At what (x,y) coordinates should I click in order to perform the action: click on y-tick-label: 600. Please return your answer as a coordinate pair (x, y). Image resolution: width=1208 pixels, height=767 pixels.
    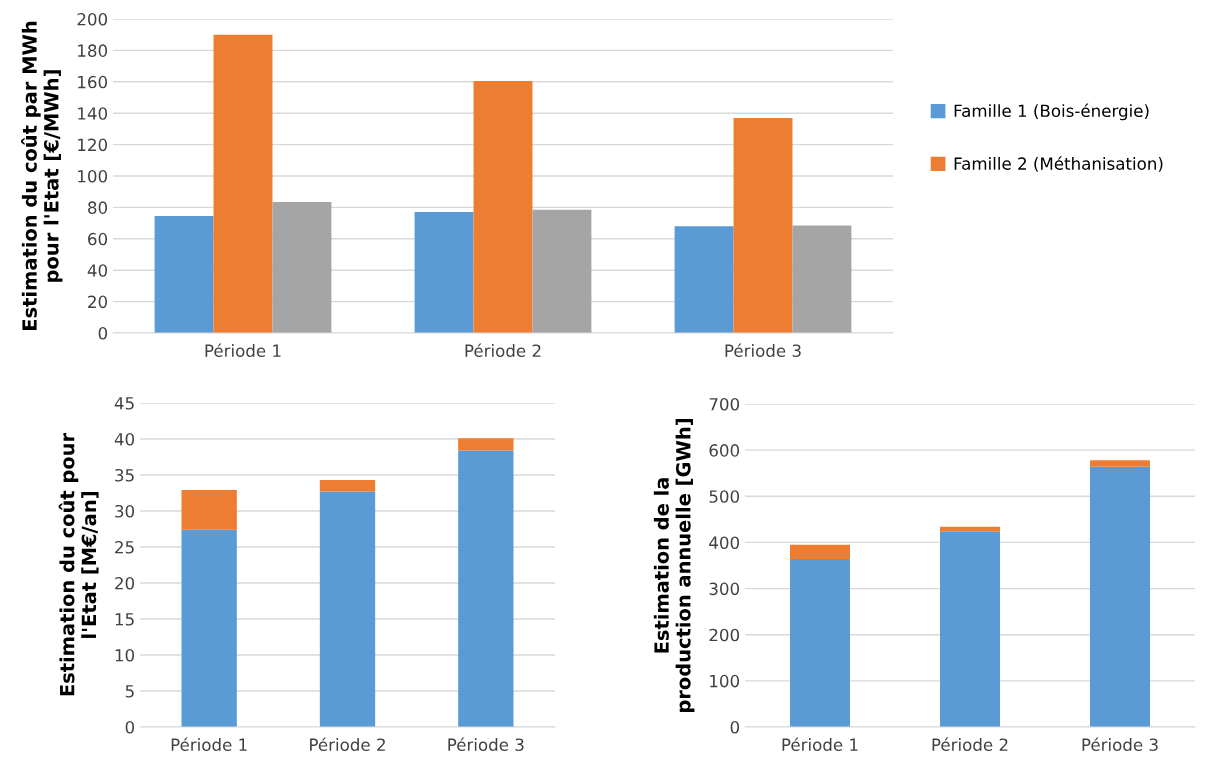
    Looking at the image, I should click on (724, 450).